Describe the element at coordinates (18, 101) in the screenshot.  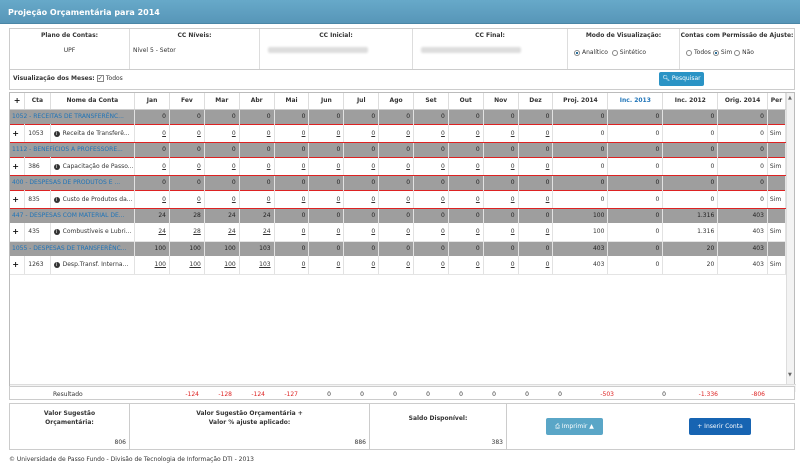
I see `expand-all-icon: +` at that location.